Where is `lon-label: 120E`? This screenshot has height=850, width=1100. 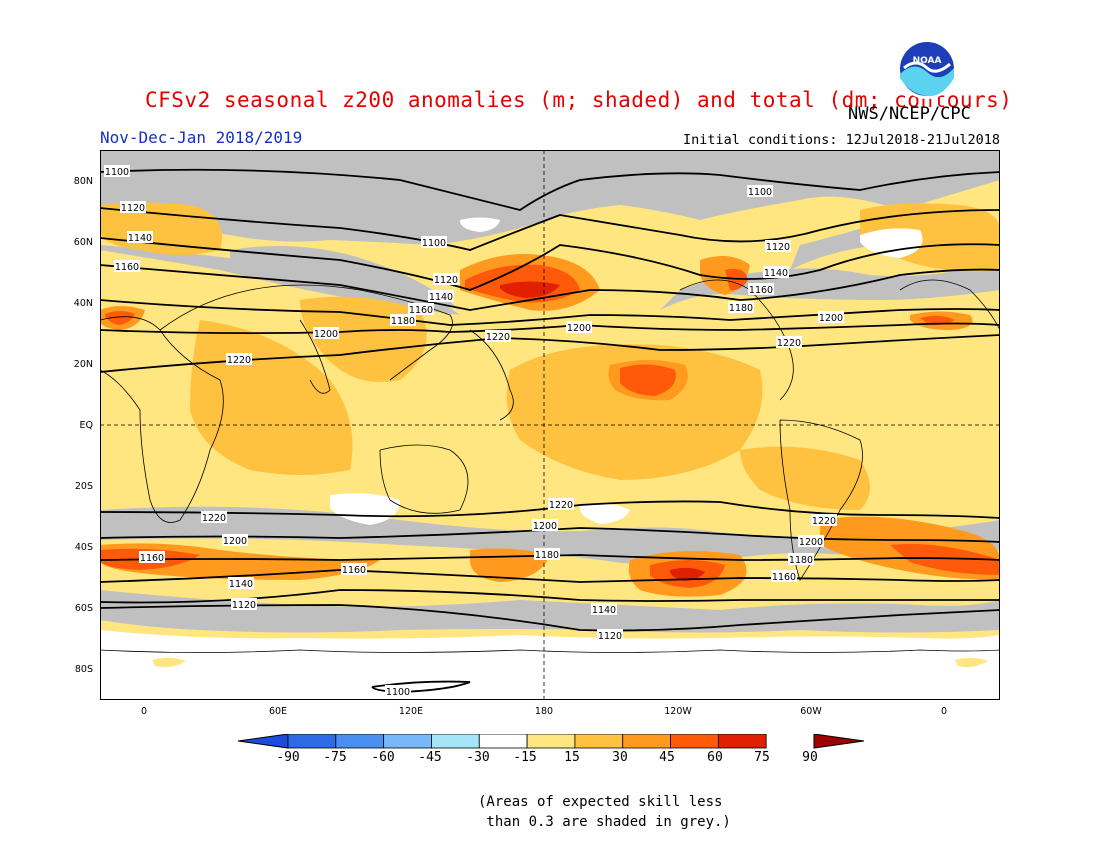 lon-label: 120E is located at coordinates (411, 711).